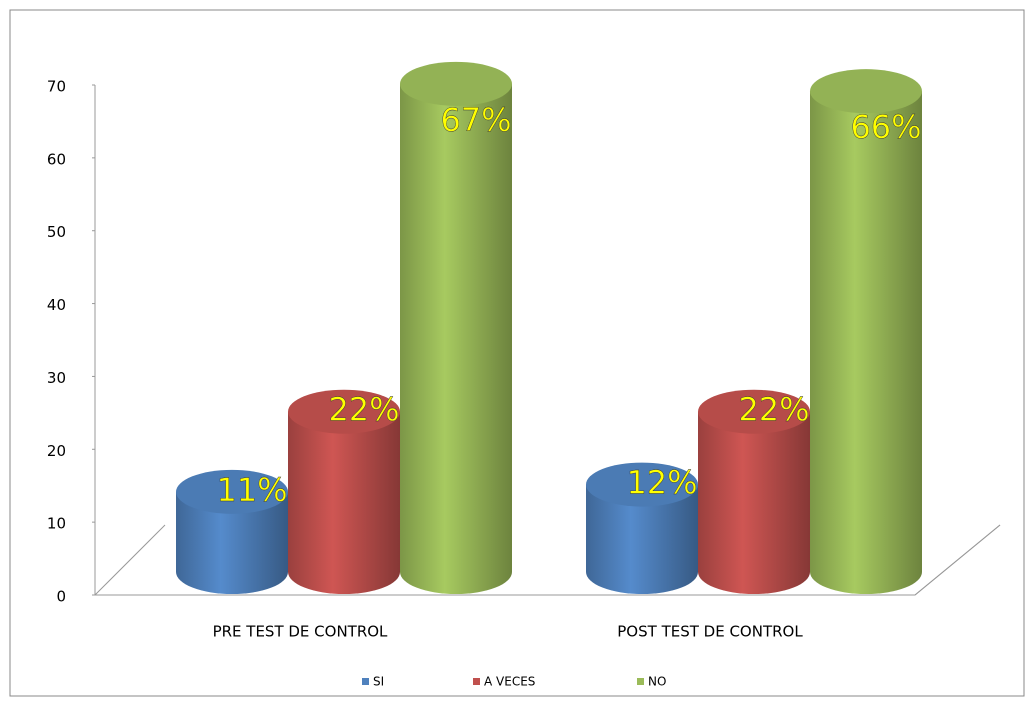 The height and width of the screenshot is (707, 1035). I want to click on x-tick-label: POST TEST DE CONTROL, so click(710, 632).